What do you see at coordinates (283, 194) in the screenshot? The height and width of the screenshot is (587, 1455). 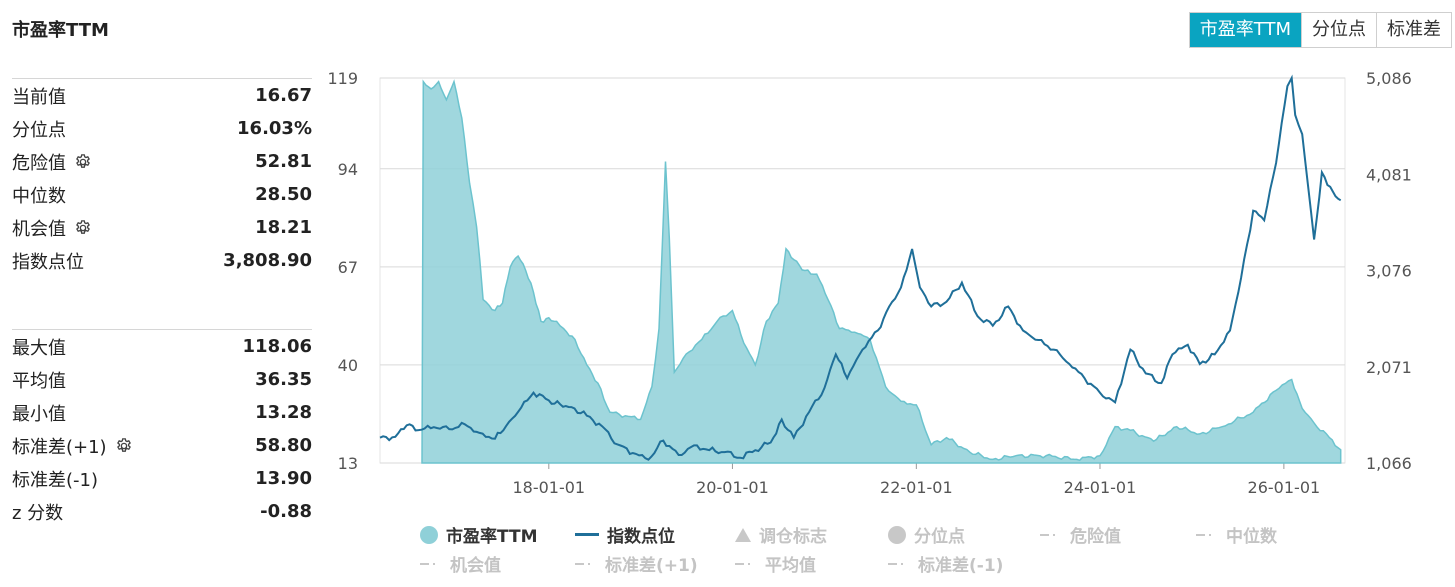 I see `stat-value: 28.50` at bounding box center [283, 194].